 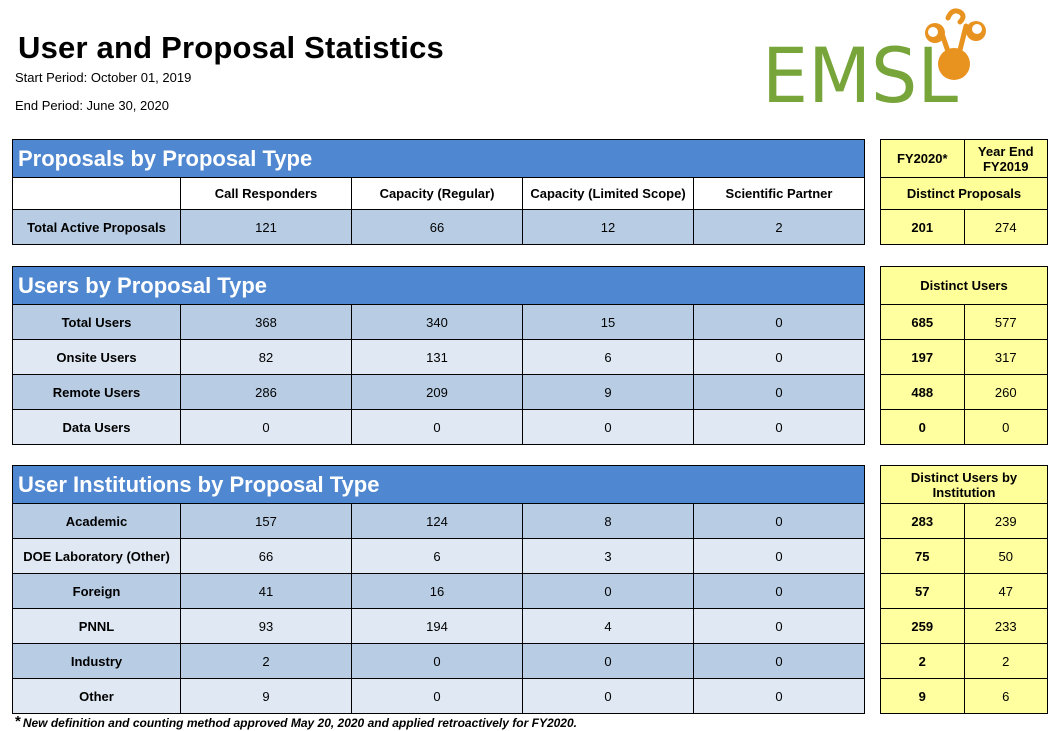 What do you see at coordinates (922, 227) in the screenshot?
I see `table-cell: 201` at bounding box center [922, 227].